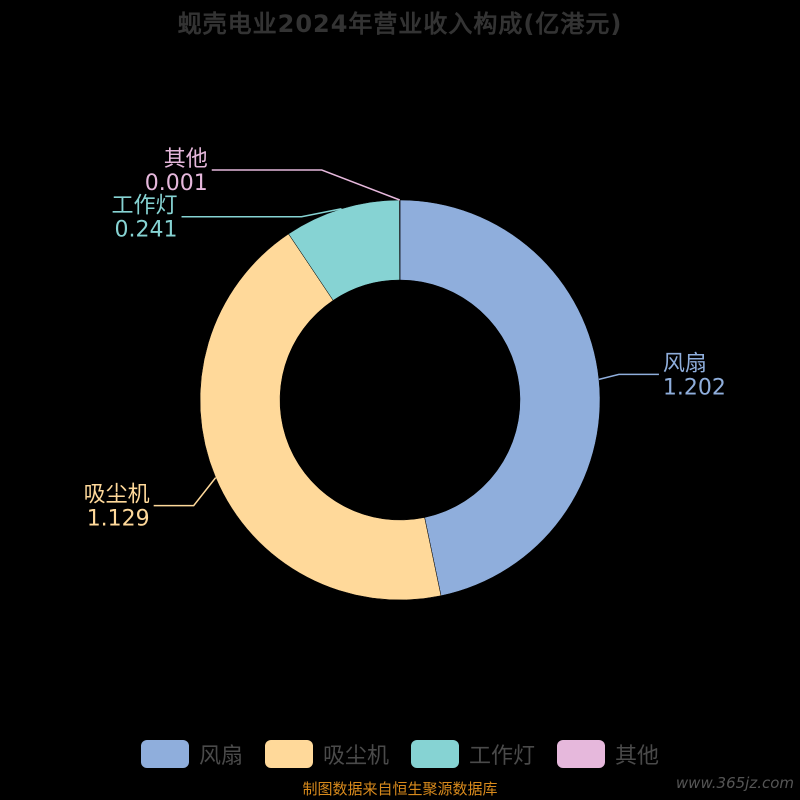  What do you see at coordinates (400, 754) in the screenshot?
I see `chart-legend: 风扇 吸尘机 工作灯 其他` at bounding box center [400, 754].